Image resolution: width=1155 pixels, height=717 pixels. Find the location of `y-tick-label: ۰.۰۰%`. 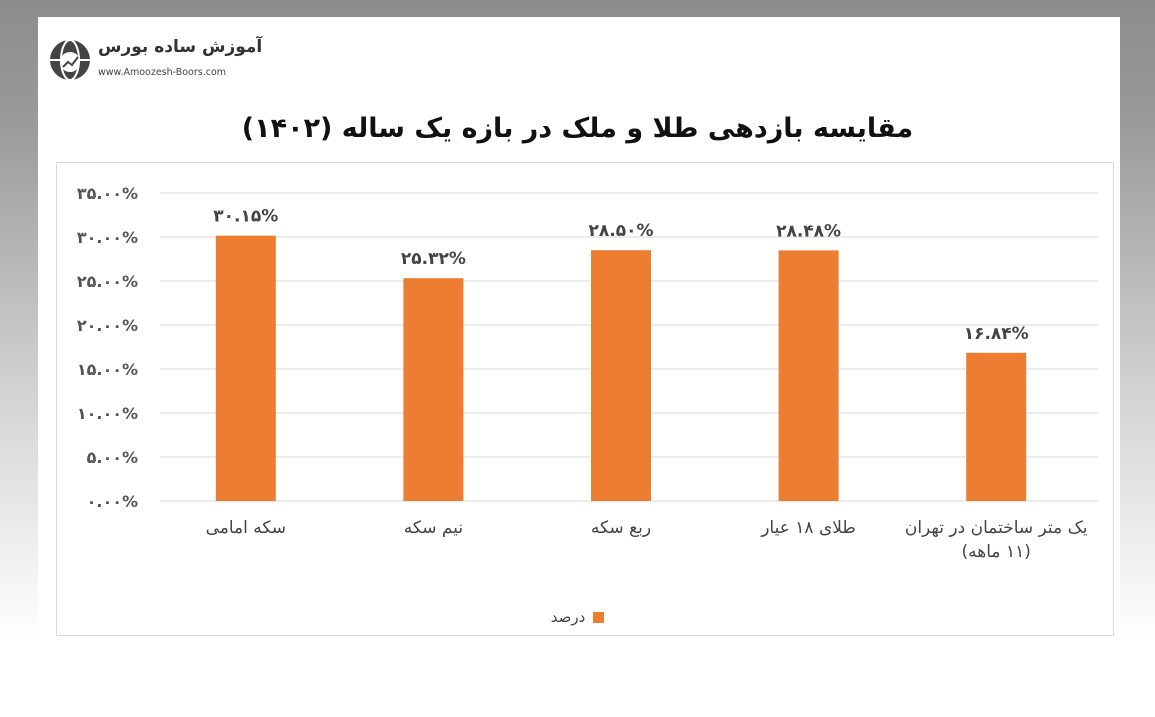

y-tick-label: ۰.۰۰% is located at coordinates (112, 501).